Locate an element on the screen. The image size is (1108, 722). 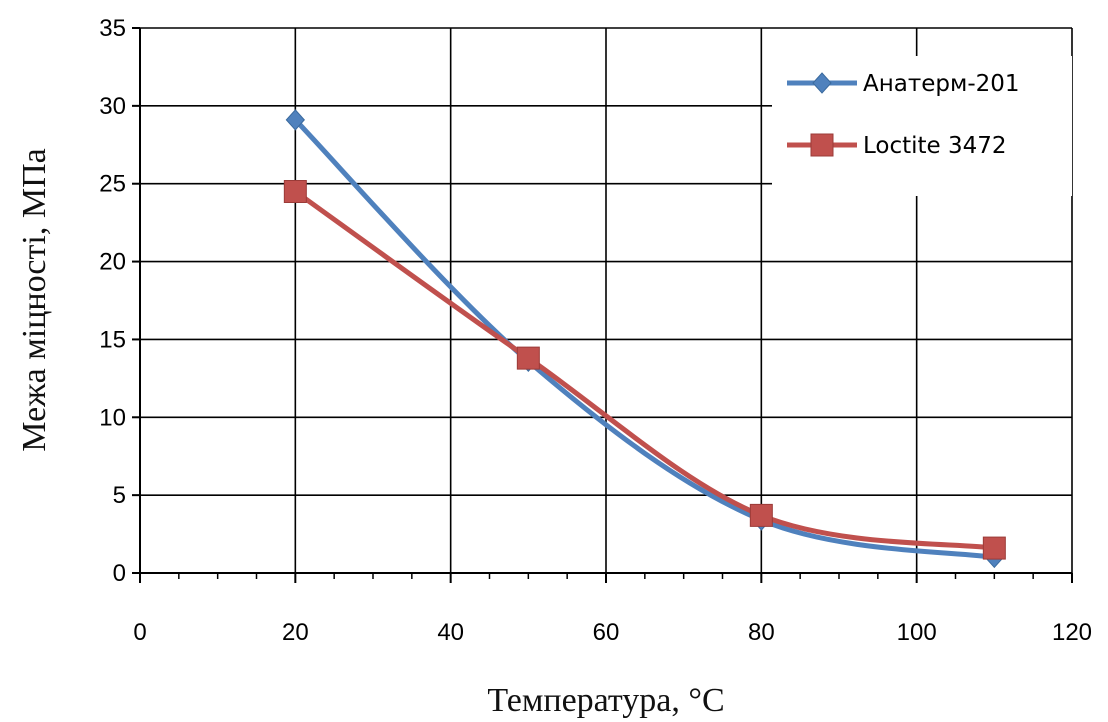
y-tick-label: 30 is located at coordinates (112, 106).